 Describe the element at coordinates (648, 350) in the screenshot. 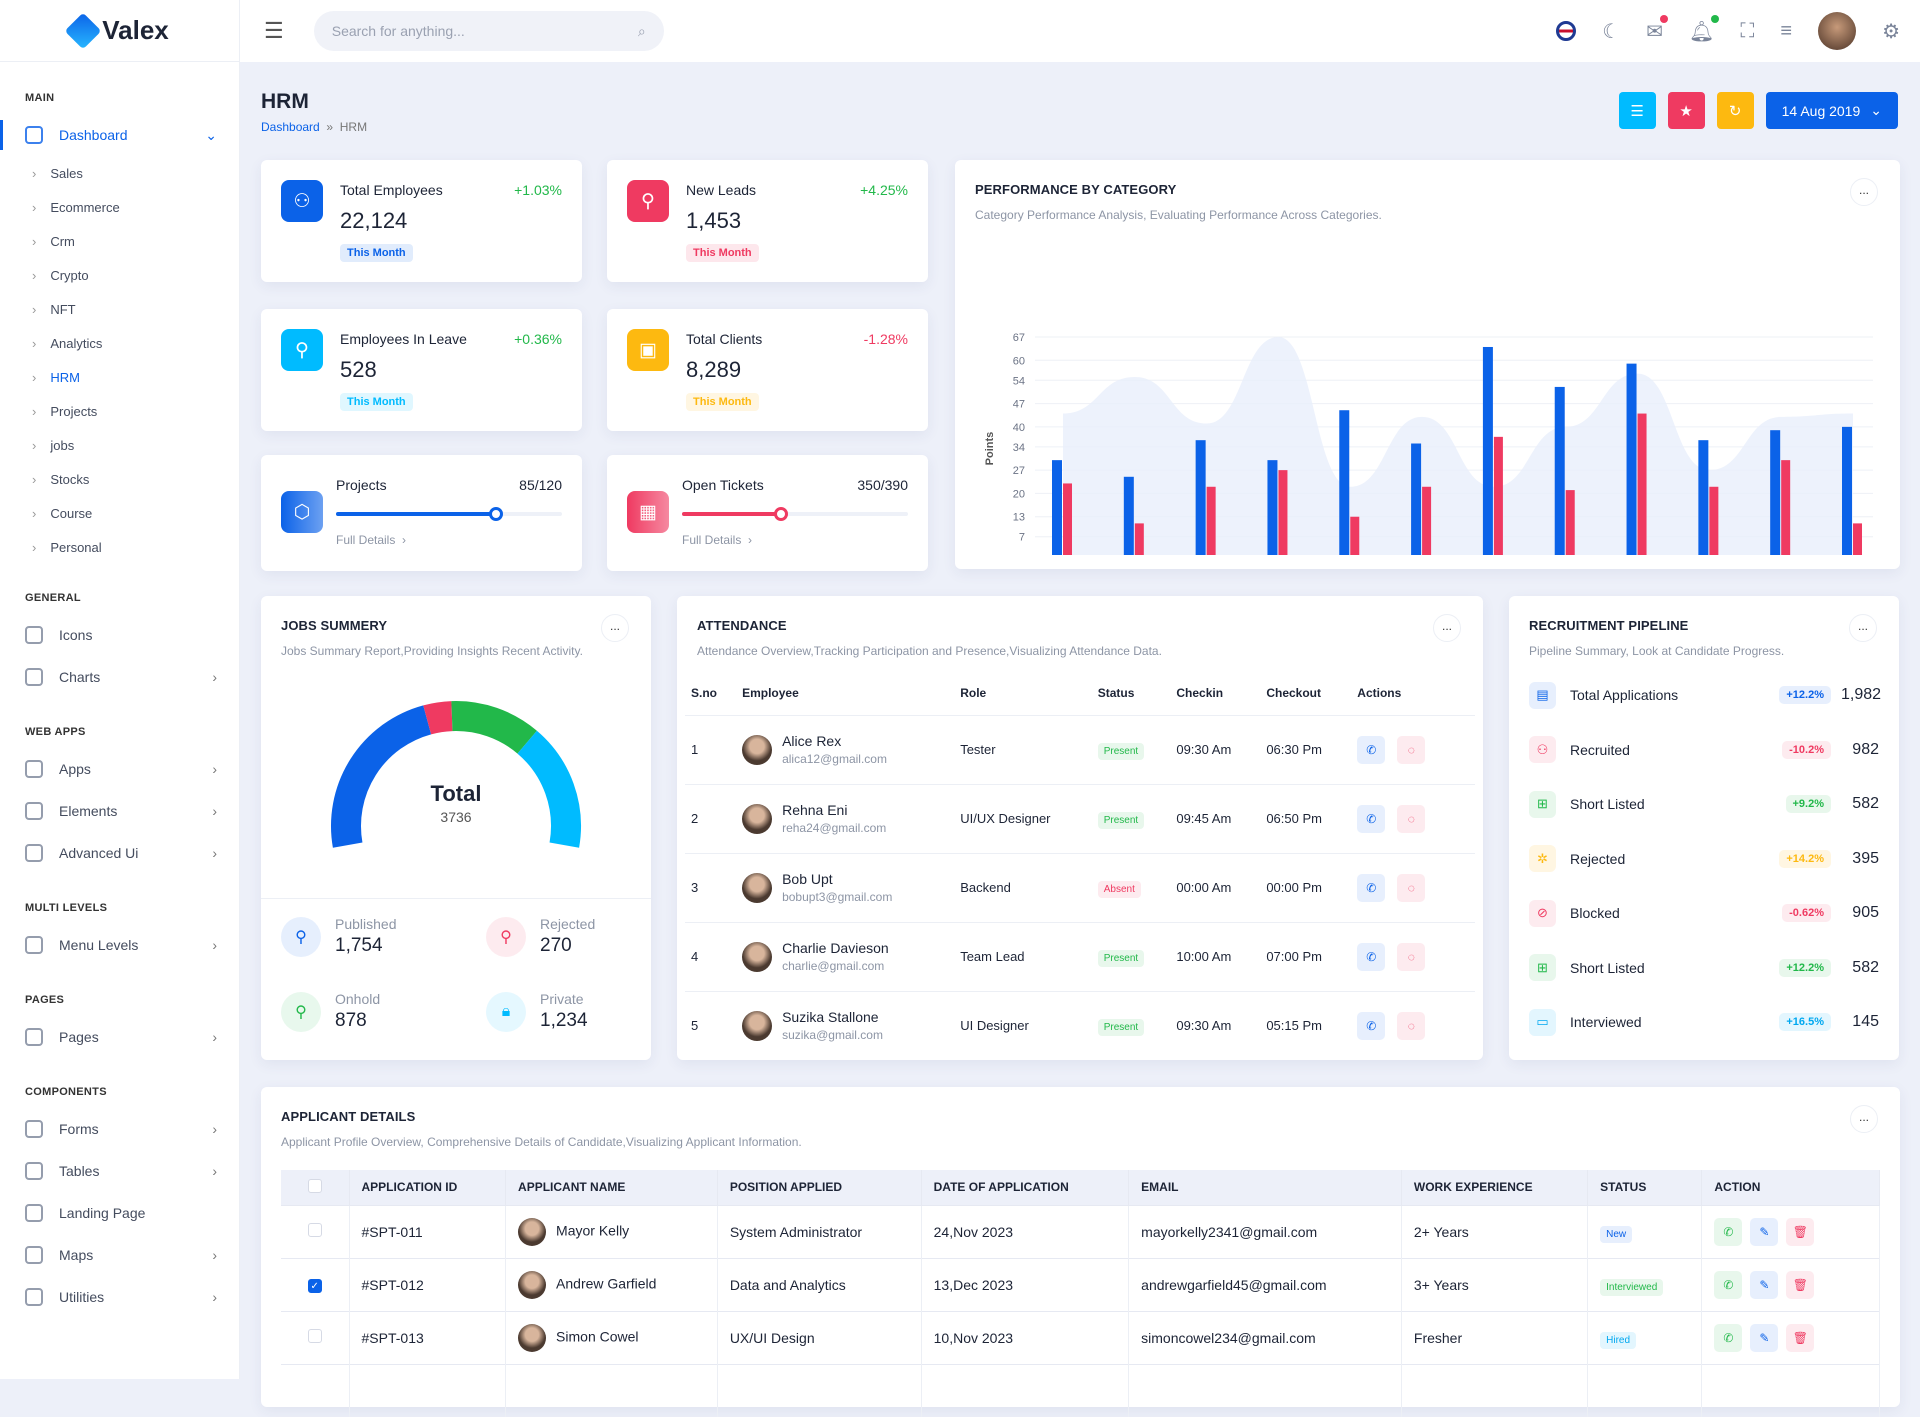

I see `briefcase-icon: ▣` at that location.